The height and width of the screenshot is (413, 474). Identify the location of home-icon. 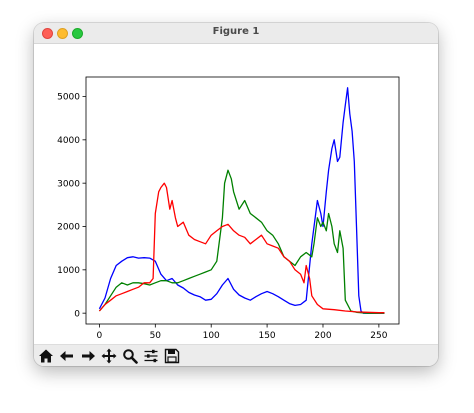
(46, 356).